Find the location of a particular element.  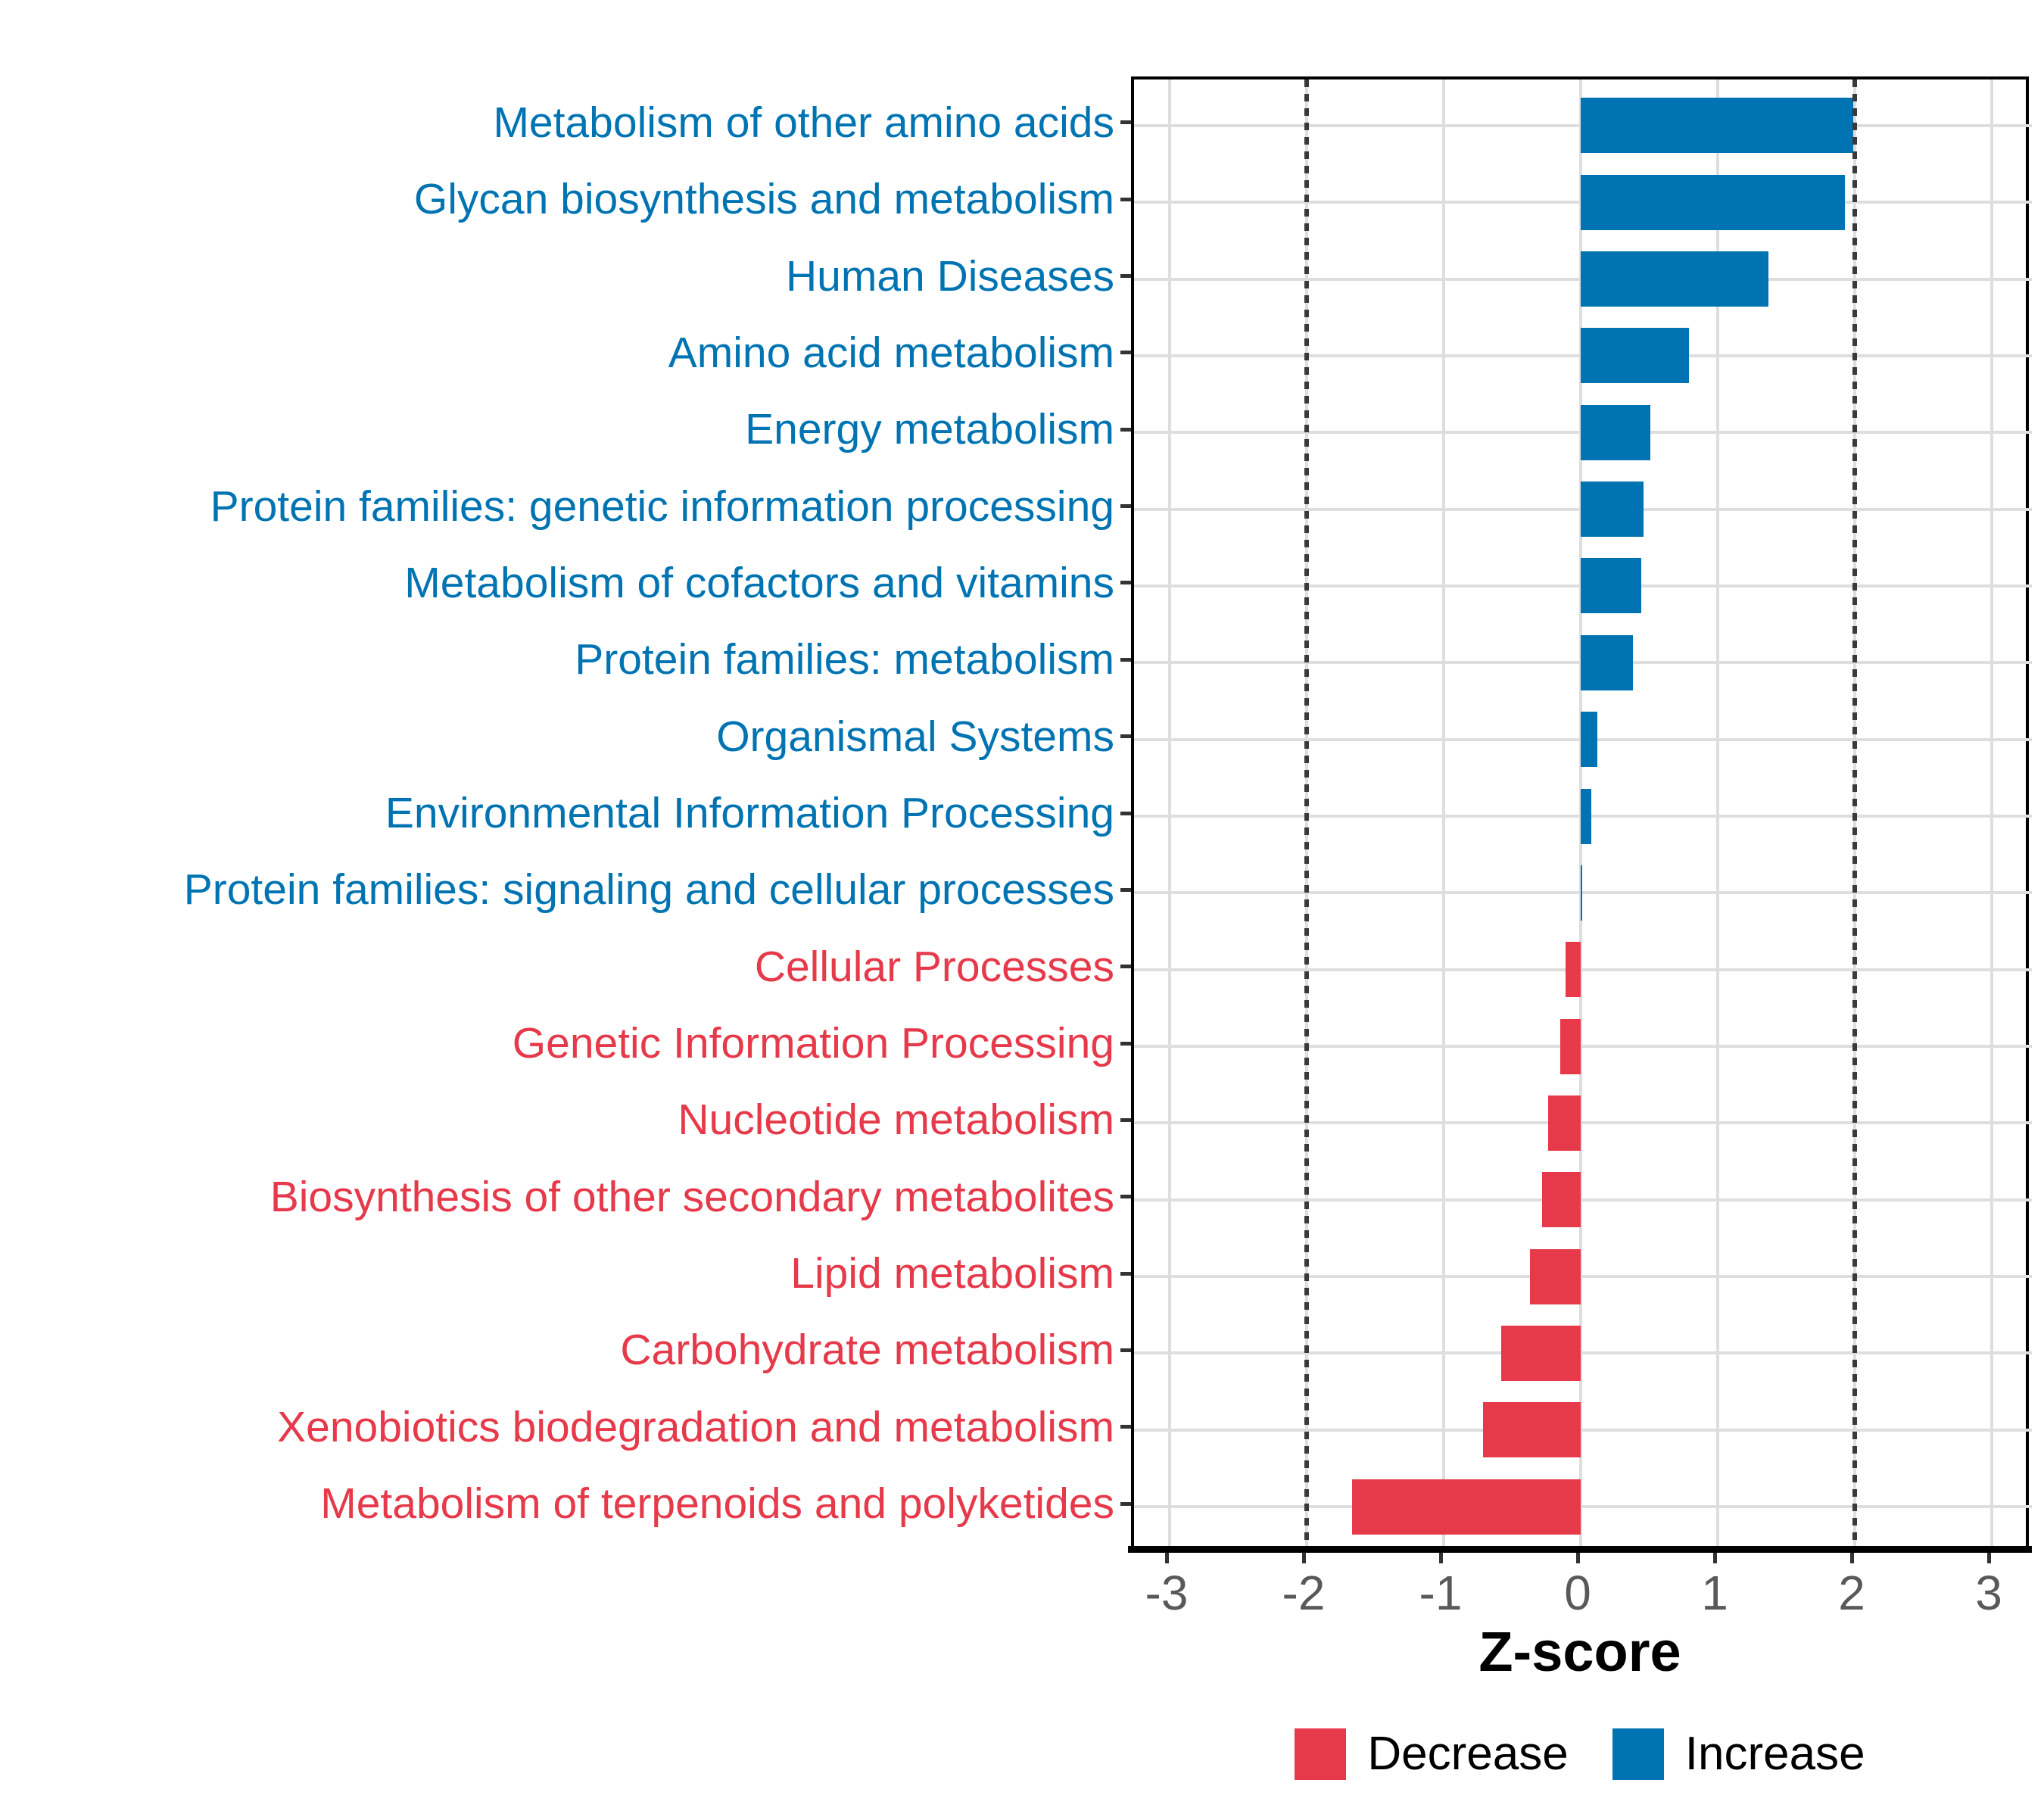

legend-label-decrease: Decrease is located at coordinates (1468, 1754).